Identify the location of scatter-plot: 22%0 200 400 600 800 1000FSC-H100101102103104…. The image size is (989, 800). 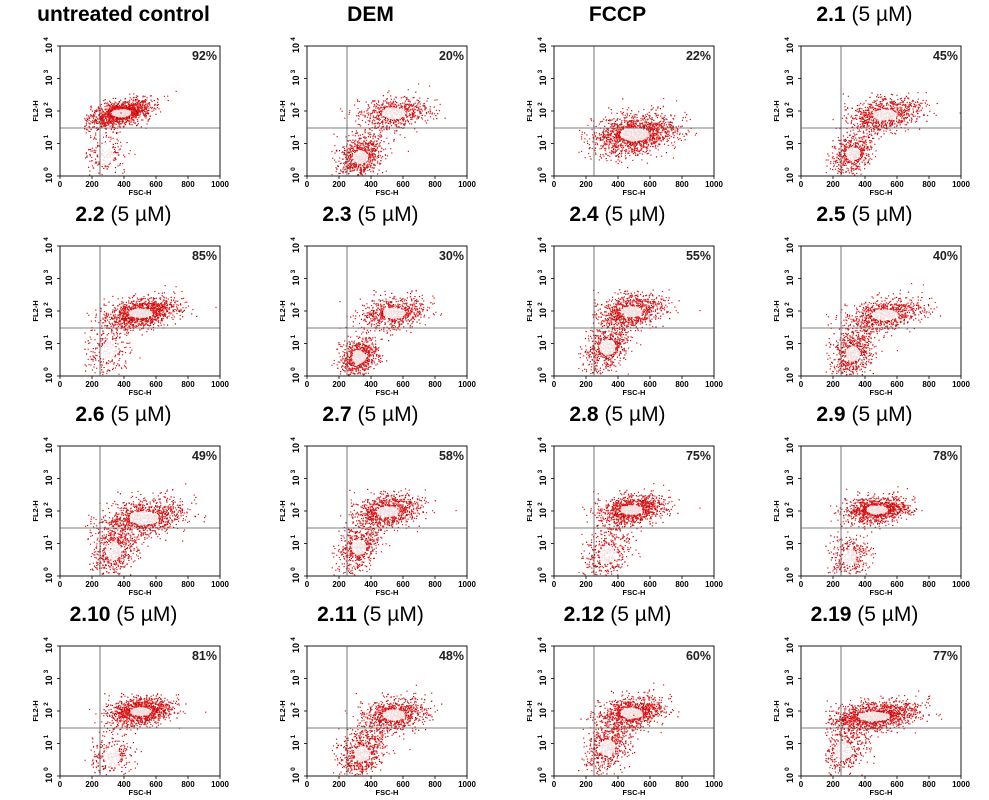
(624, 117).